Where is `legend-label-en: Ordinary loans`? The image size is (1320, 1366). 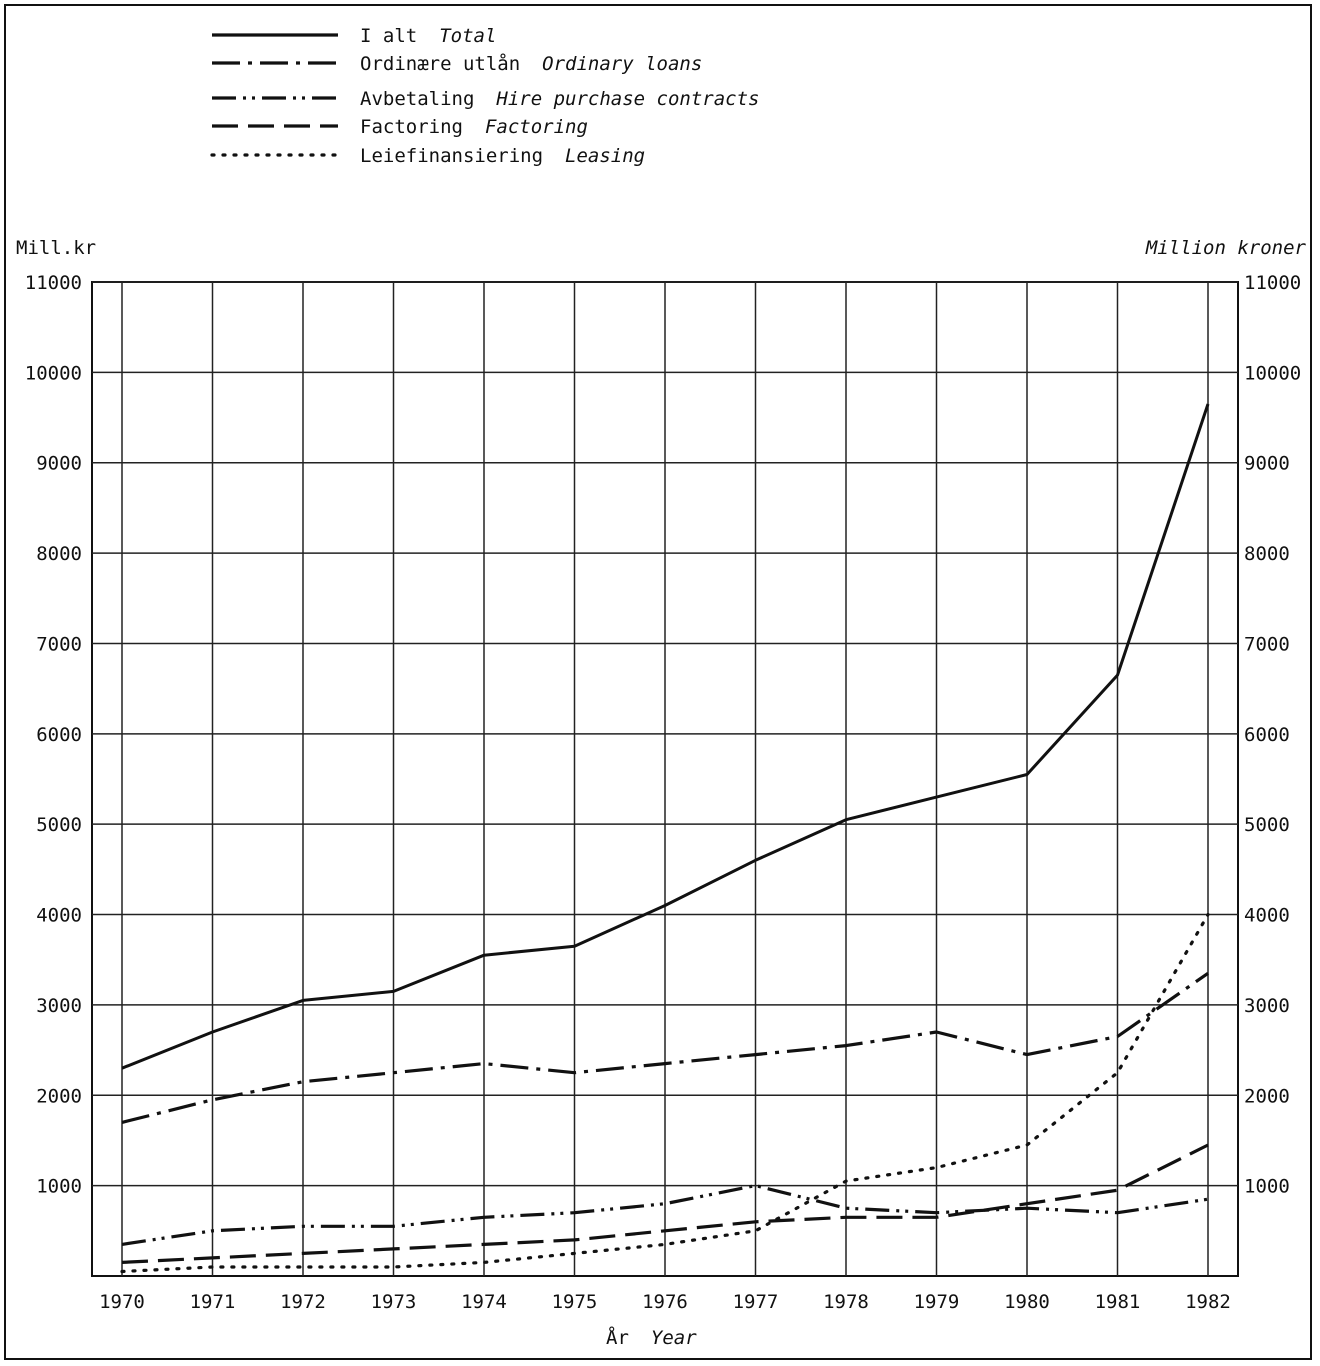 legend-label-en: Ordinary loans is located at coordinates (622, 64).